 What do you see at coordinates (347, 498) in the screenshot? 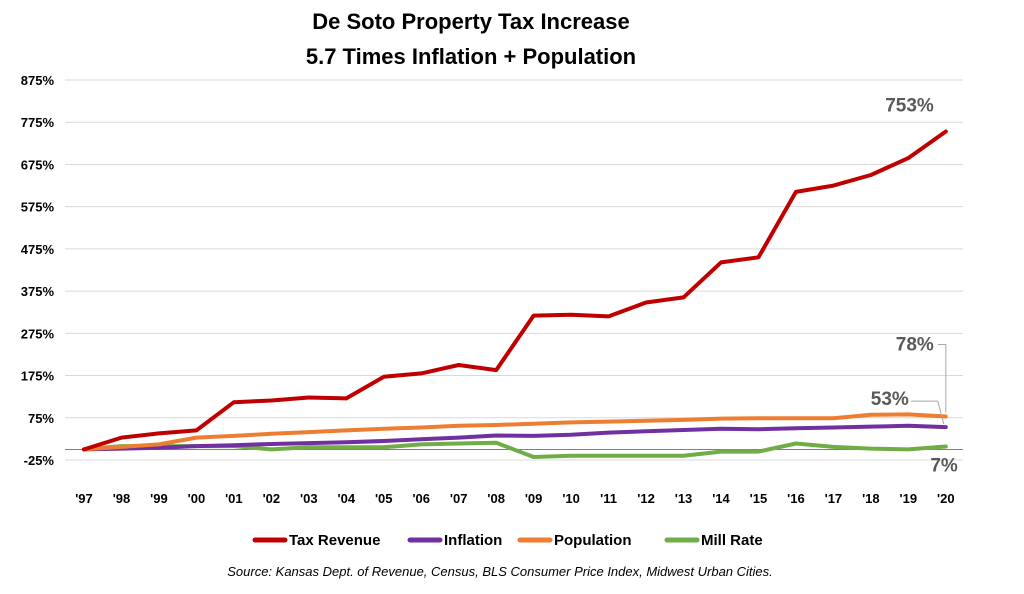
I see `x-tick-label: '04` at bounding box center [347, 498].